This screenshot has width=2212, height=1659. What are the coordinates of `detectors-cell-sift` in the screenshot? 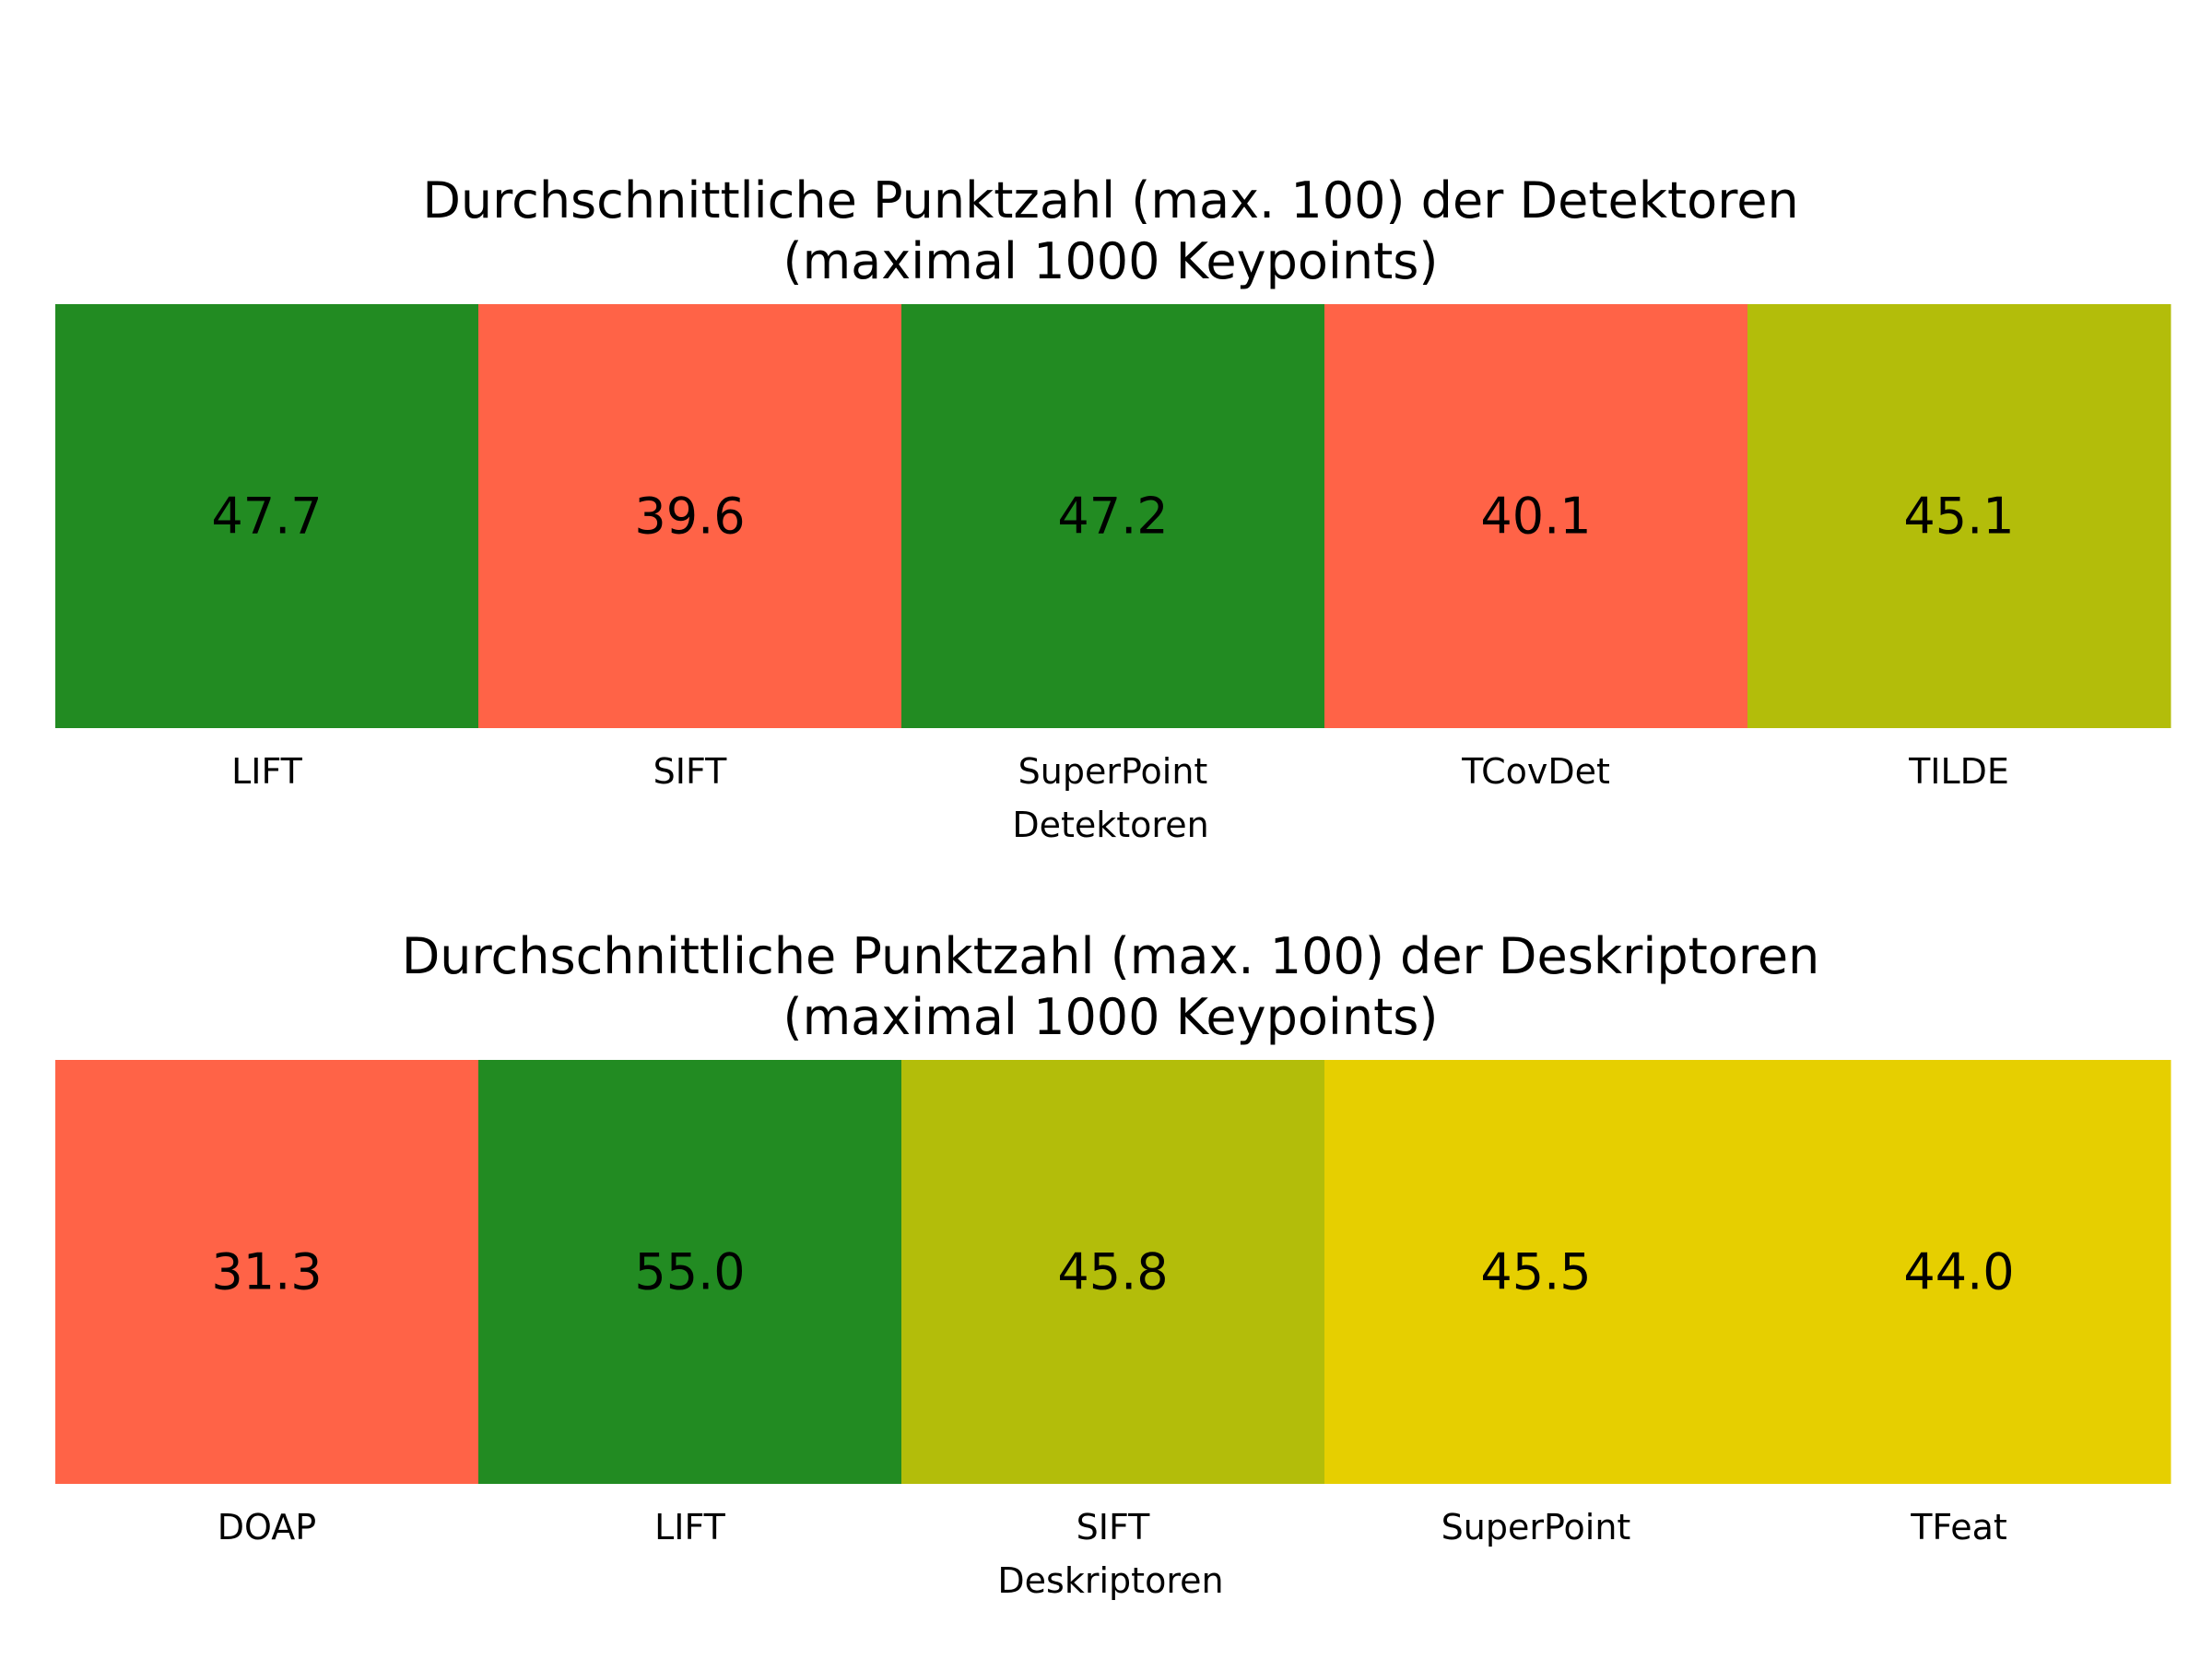 It's located at (690, 516).